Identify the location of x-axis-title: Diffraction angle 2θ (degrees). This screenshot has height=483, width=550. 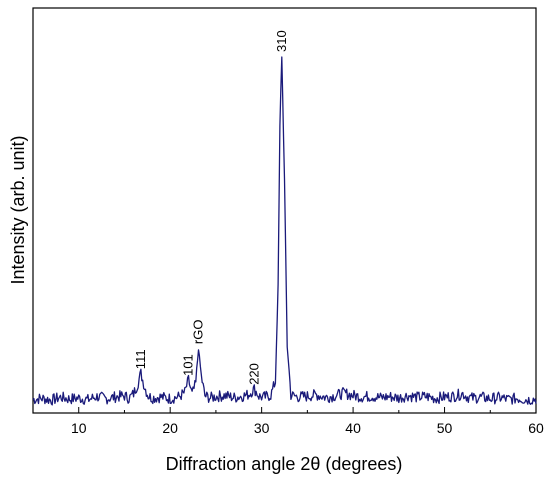
(284, 464).